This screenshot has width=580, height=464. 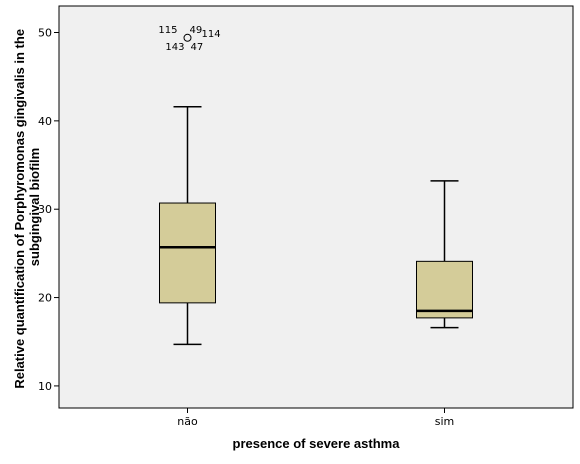 I want to click on y-tick-label-50: 50, so click(x=45, y=33).